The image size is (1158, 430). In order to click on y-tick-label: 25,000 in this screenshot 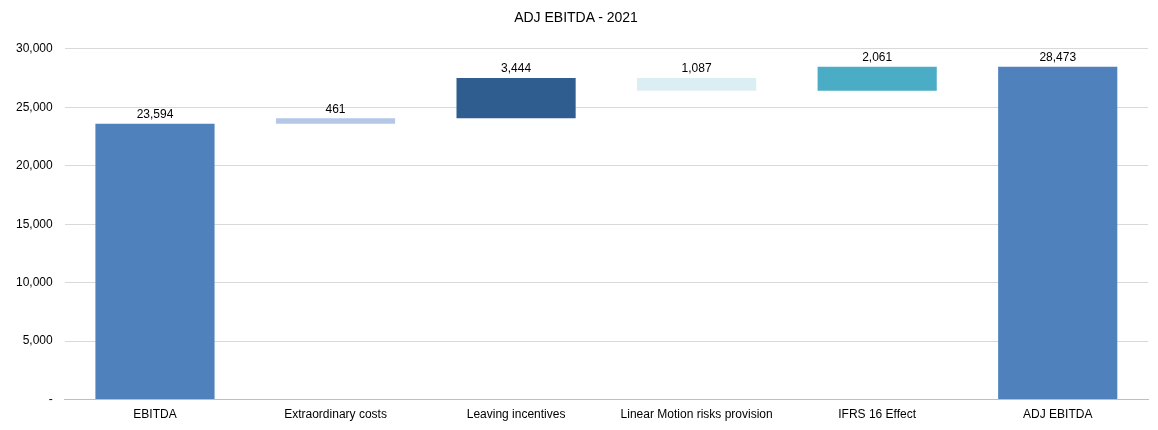, I will do `click(35, 106)`.